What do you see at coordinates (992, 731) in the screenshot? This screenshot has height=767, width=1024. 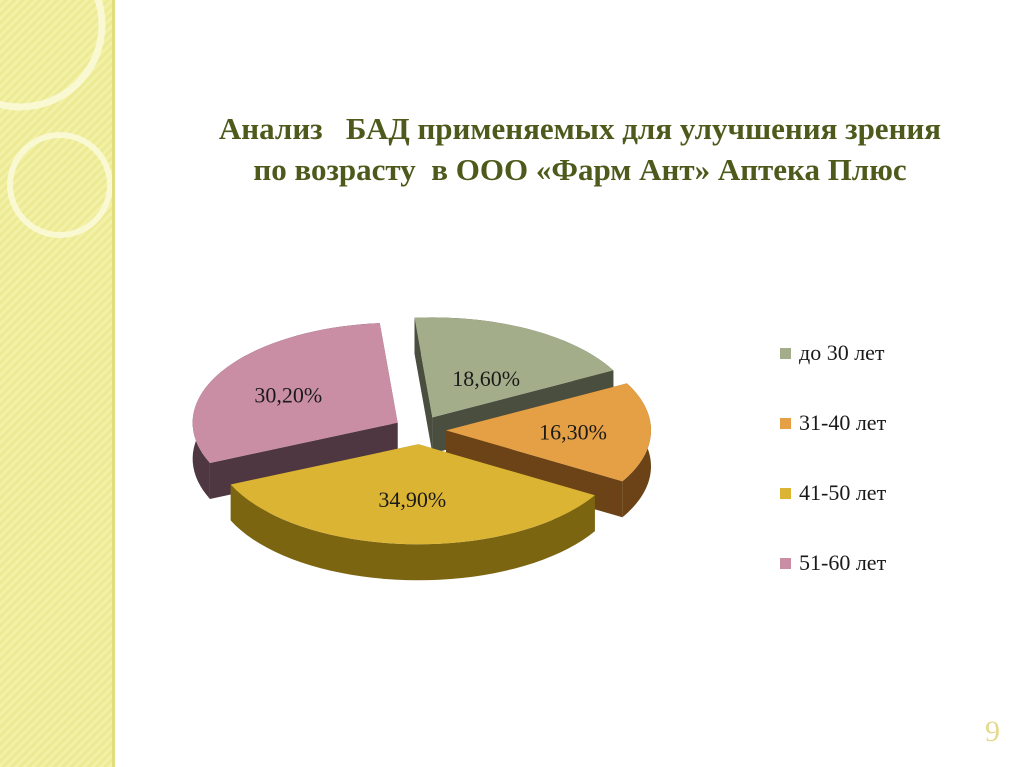 I see `page-number: 9` at bounding box center [992, 731].